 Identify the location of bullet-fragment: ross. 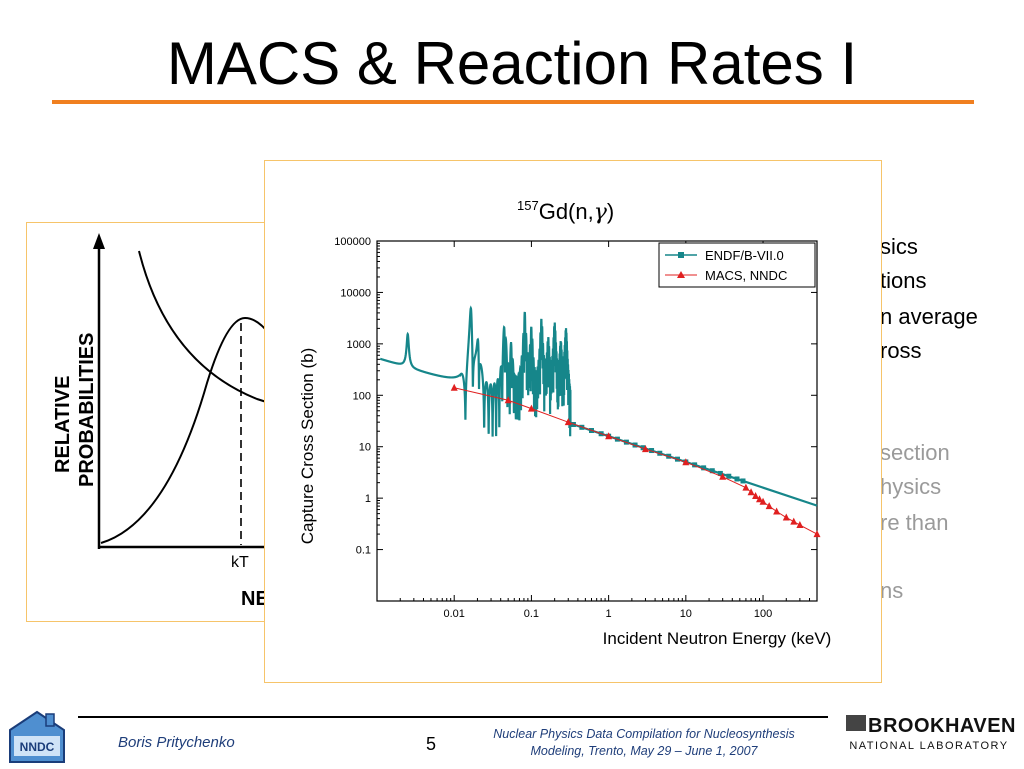
(901, 350).